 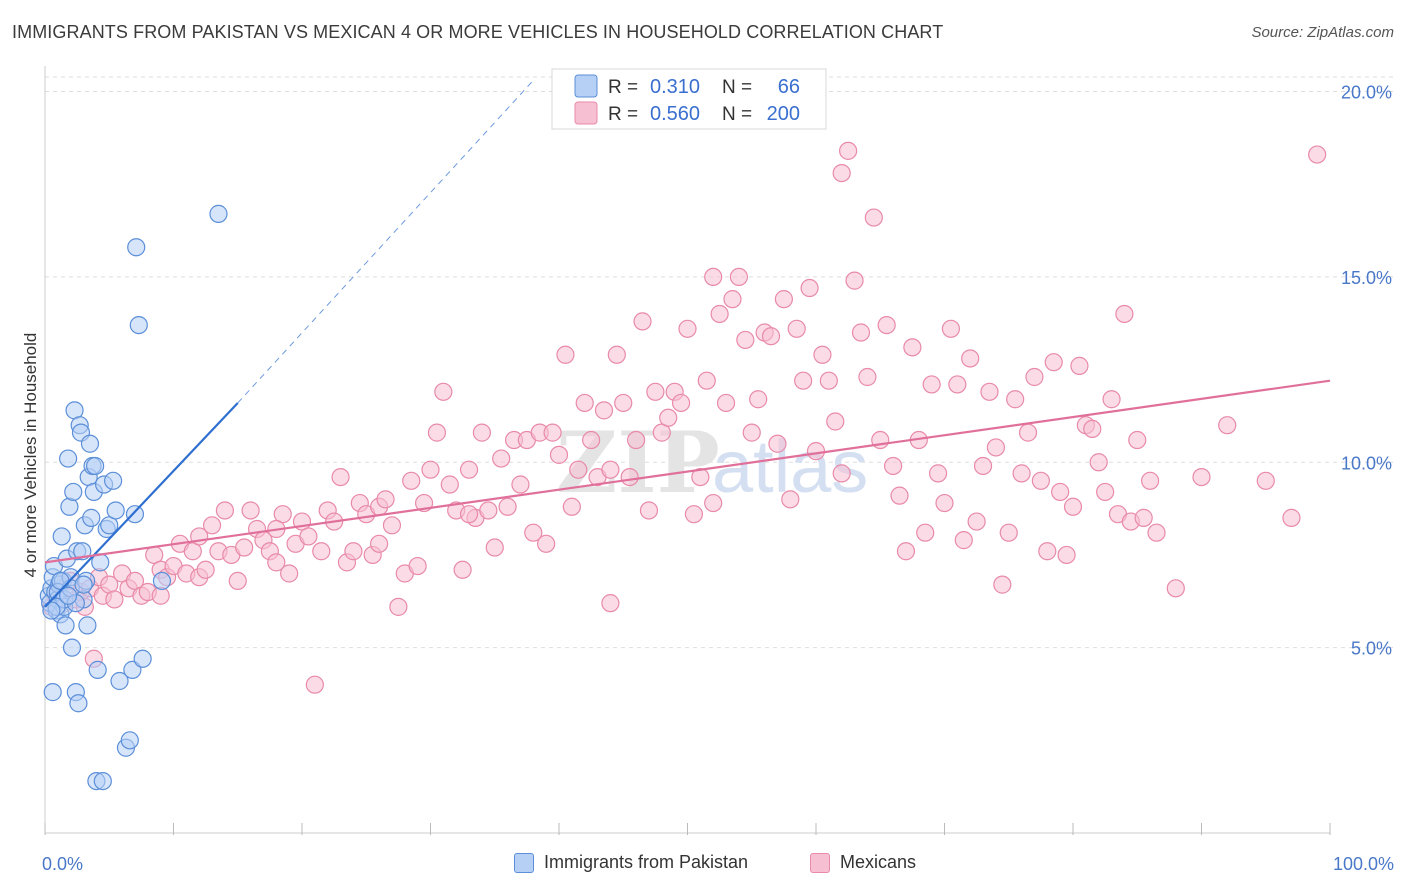 What do you see at coordinates (623, 114) in the screenshot?
I see `legend-r-label: R =` at bounding box center [623, 114].